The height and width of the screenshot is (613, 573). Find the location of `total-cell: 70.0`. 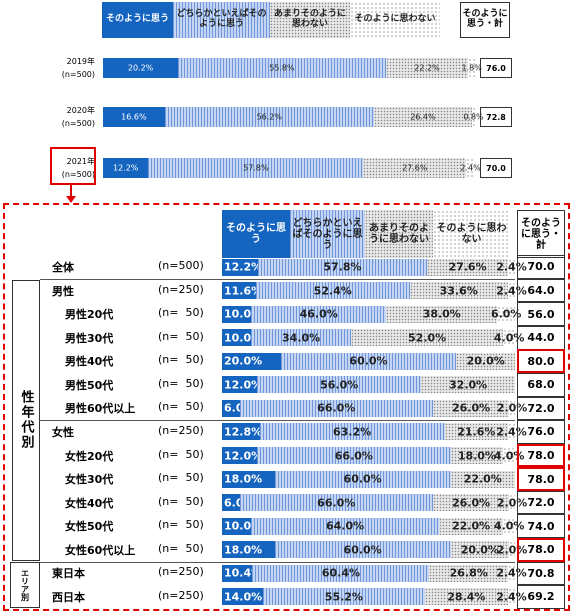

total-cell: 70.0 is located at coordinates (541, 267).